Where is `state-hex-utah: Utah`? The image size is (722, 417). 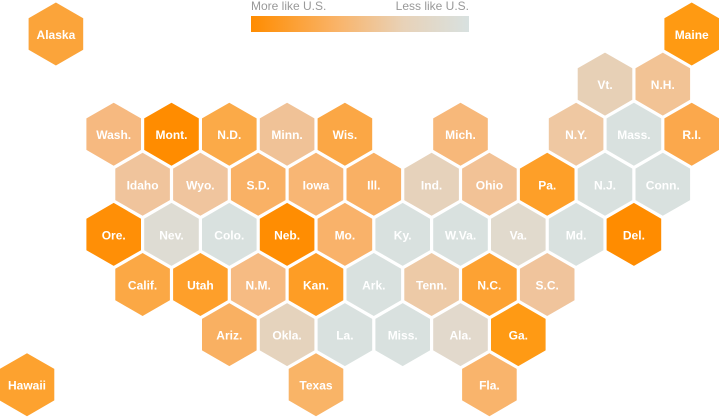 state-hex-utah: Utah is located at coordinates (200, 284).